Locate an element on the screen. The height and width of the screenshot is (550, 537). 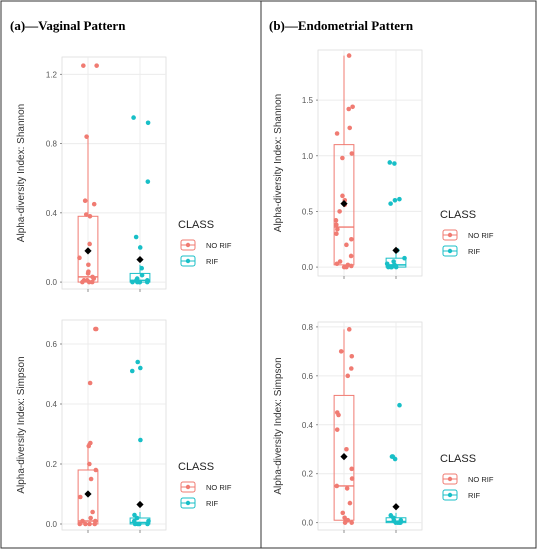
y-tick-label: 1.0 is located at coordinates (308, 156).